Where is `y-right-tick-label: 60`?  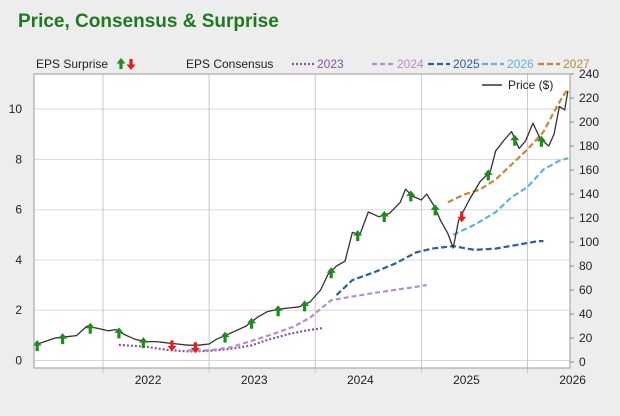 y-right-tick-label: 60 is located at coordinates (586, 290).